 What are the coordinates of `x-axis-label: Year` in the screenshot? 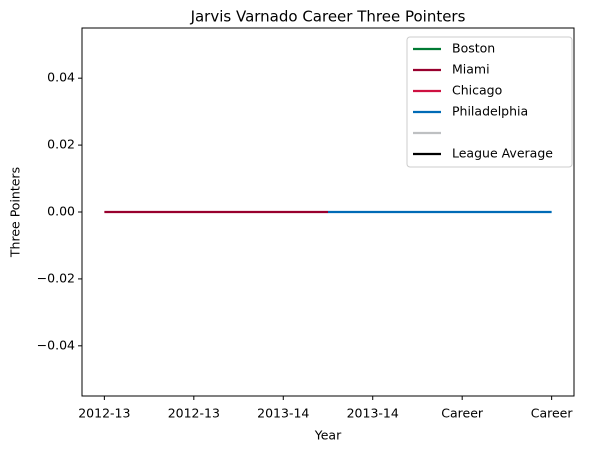 It's located at (328, 435).